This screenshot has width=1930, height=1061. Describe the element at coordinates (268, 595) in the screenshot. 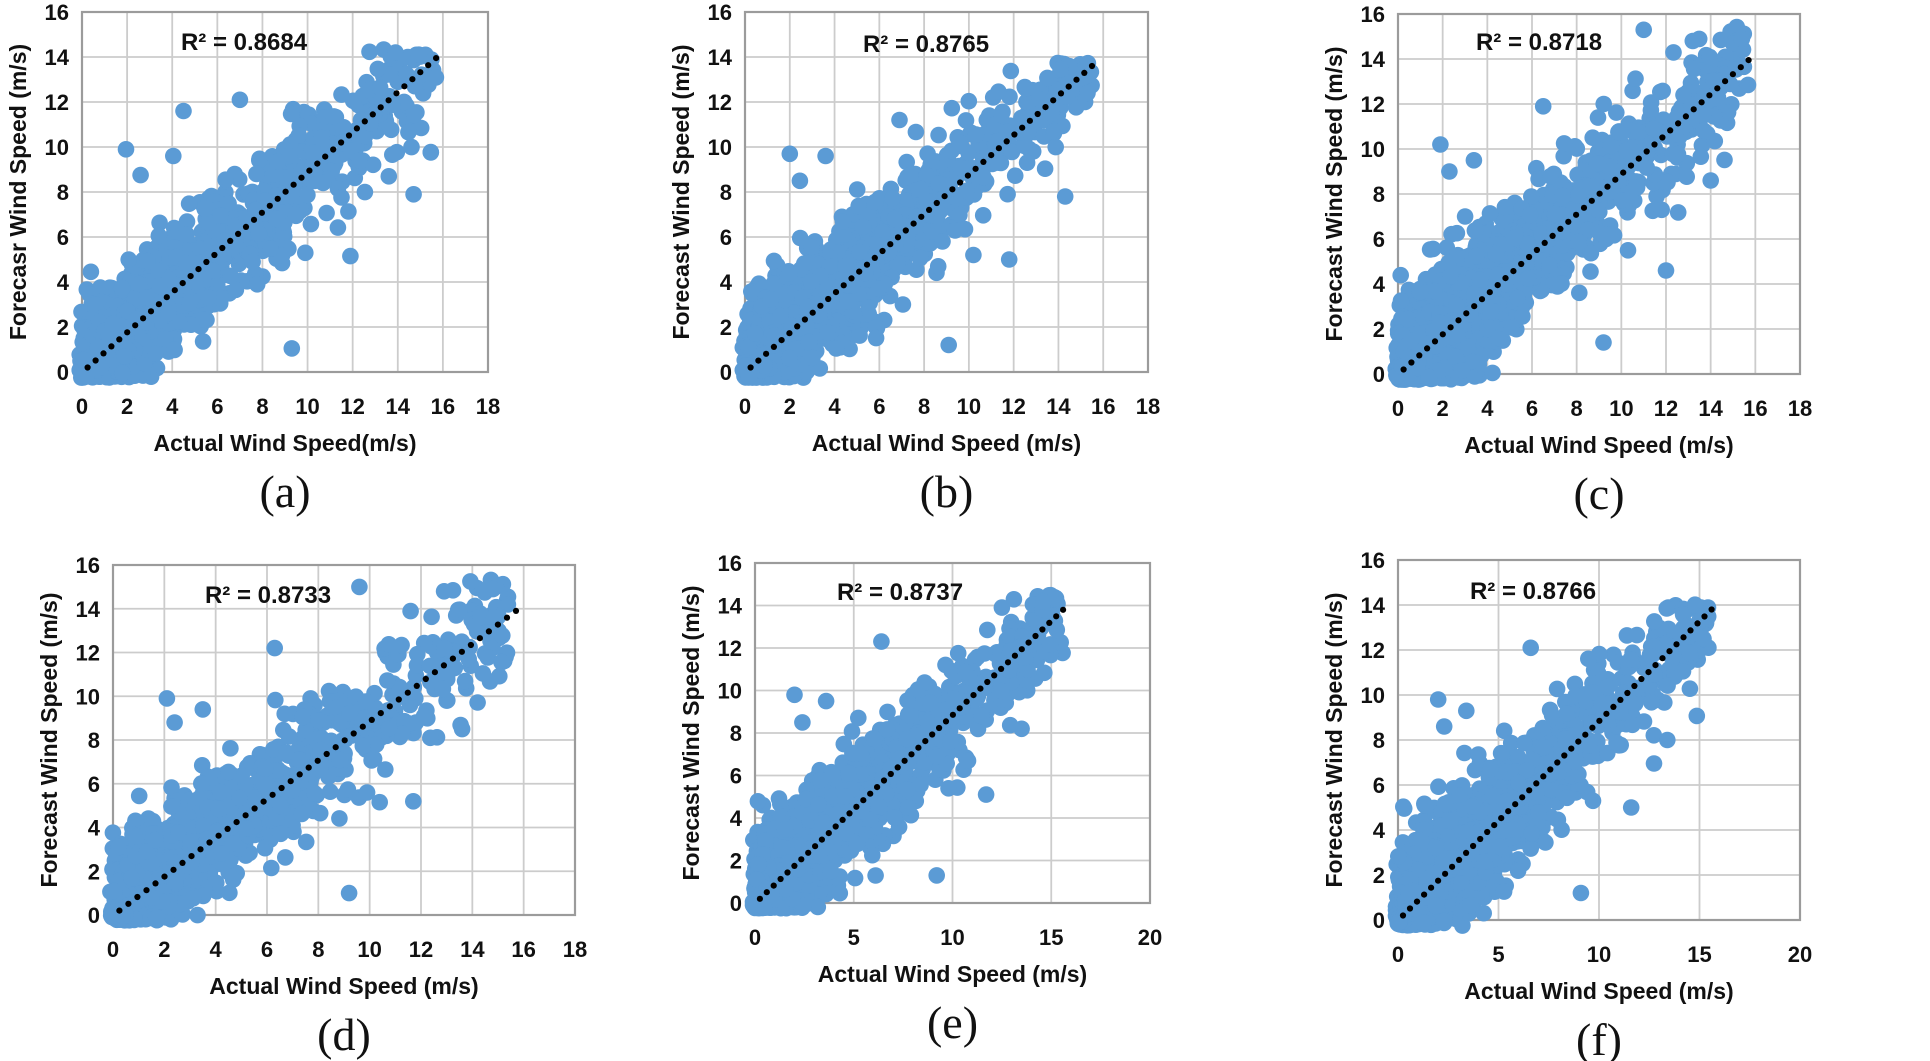

I see `r-squared-label-d: R² = 0.8733` at that location.